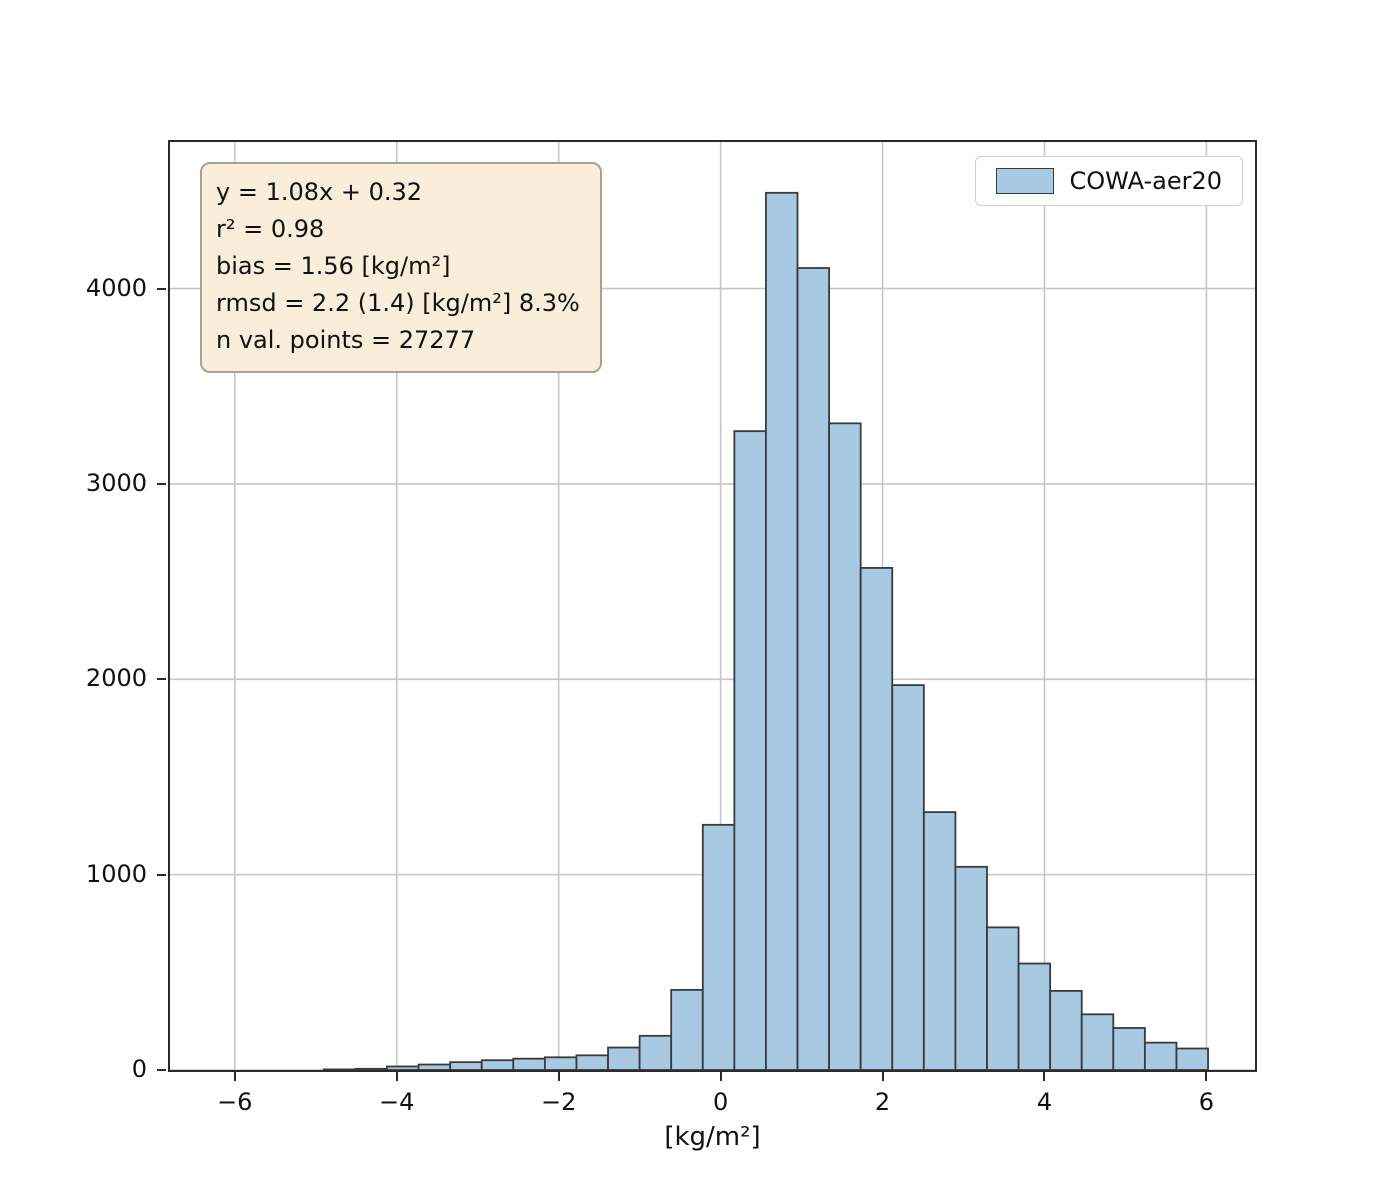  Describe the element at coordinates (116, 678) in the screenshot. I see `y-tick-label: 2000` at that location.